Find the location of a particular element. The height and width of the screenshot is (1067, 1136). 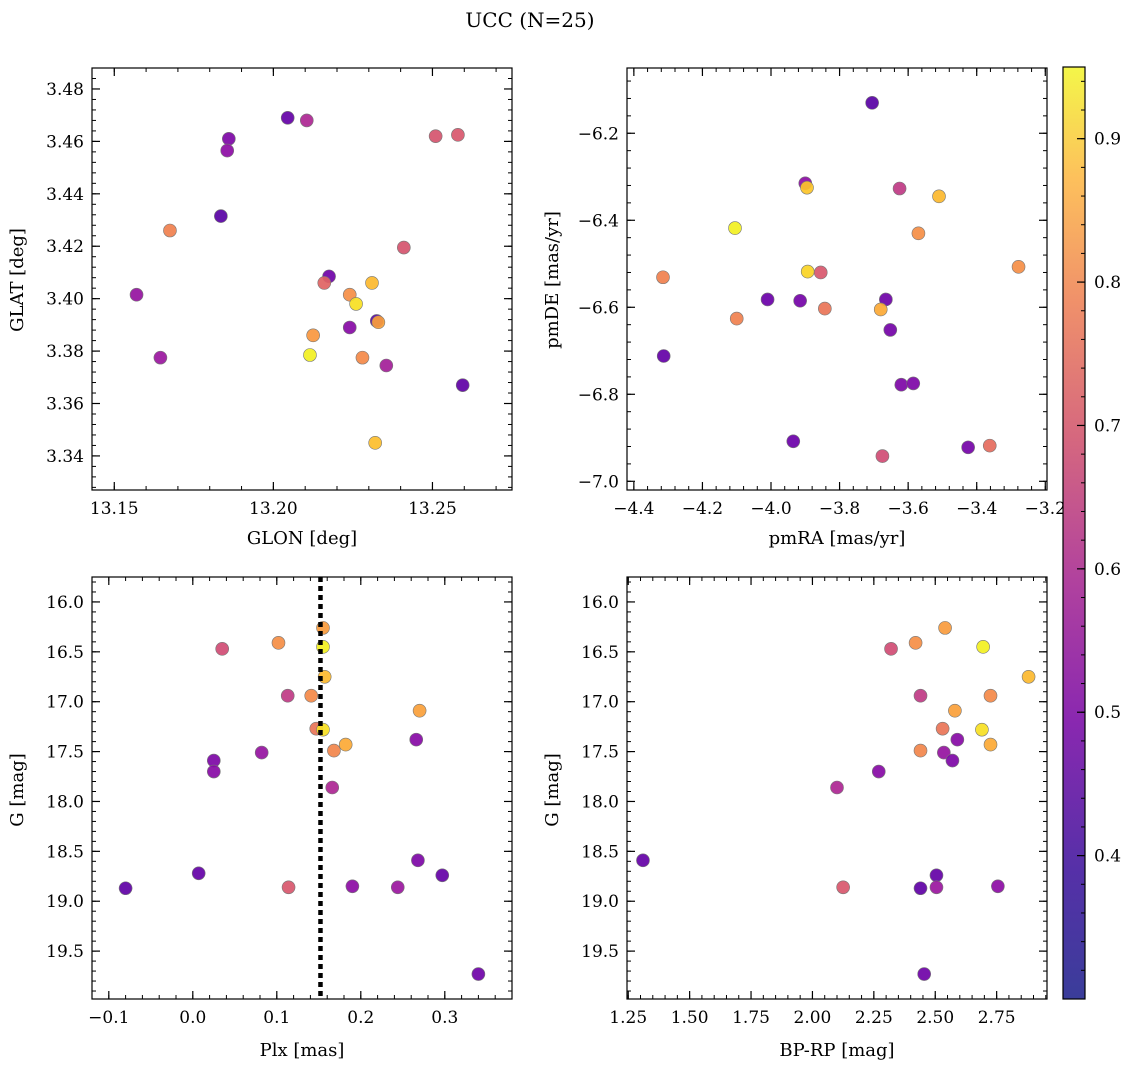

y-tick-label: 3.40 is located at coordinates (65, 300).